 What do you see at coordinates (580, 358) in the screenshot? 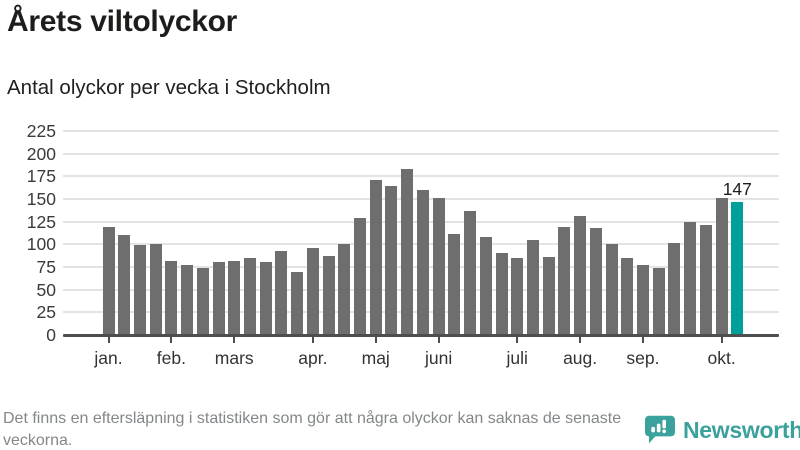
I see `x-axis-month-label: aug.` at bounding box center [580, 358].